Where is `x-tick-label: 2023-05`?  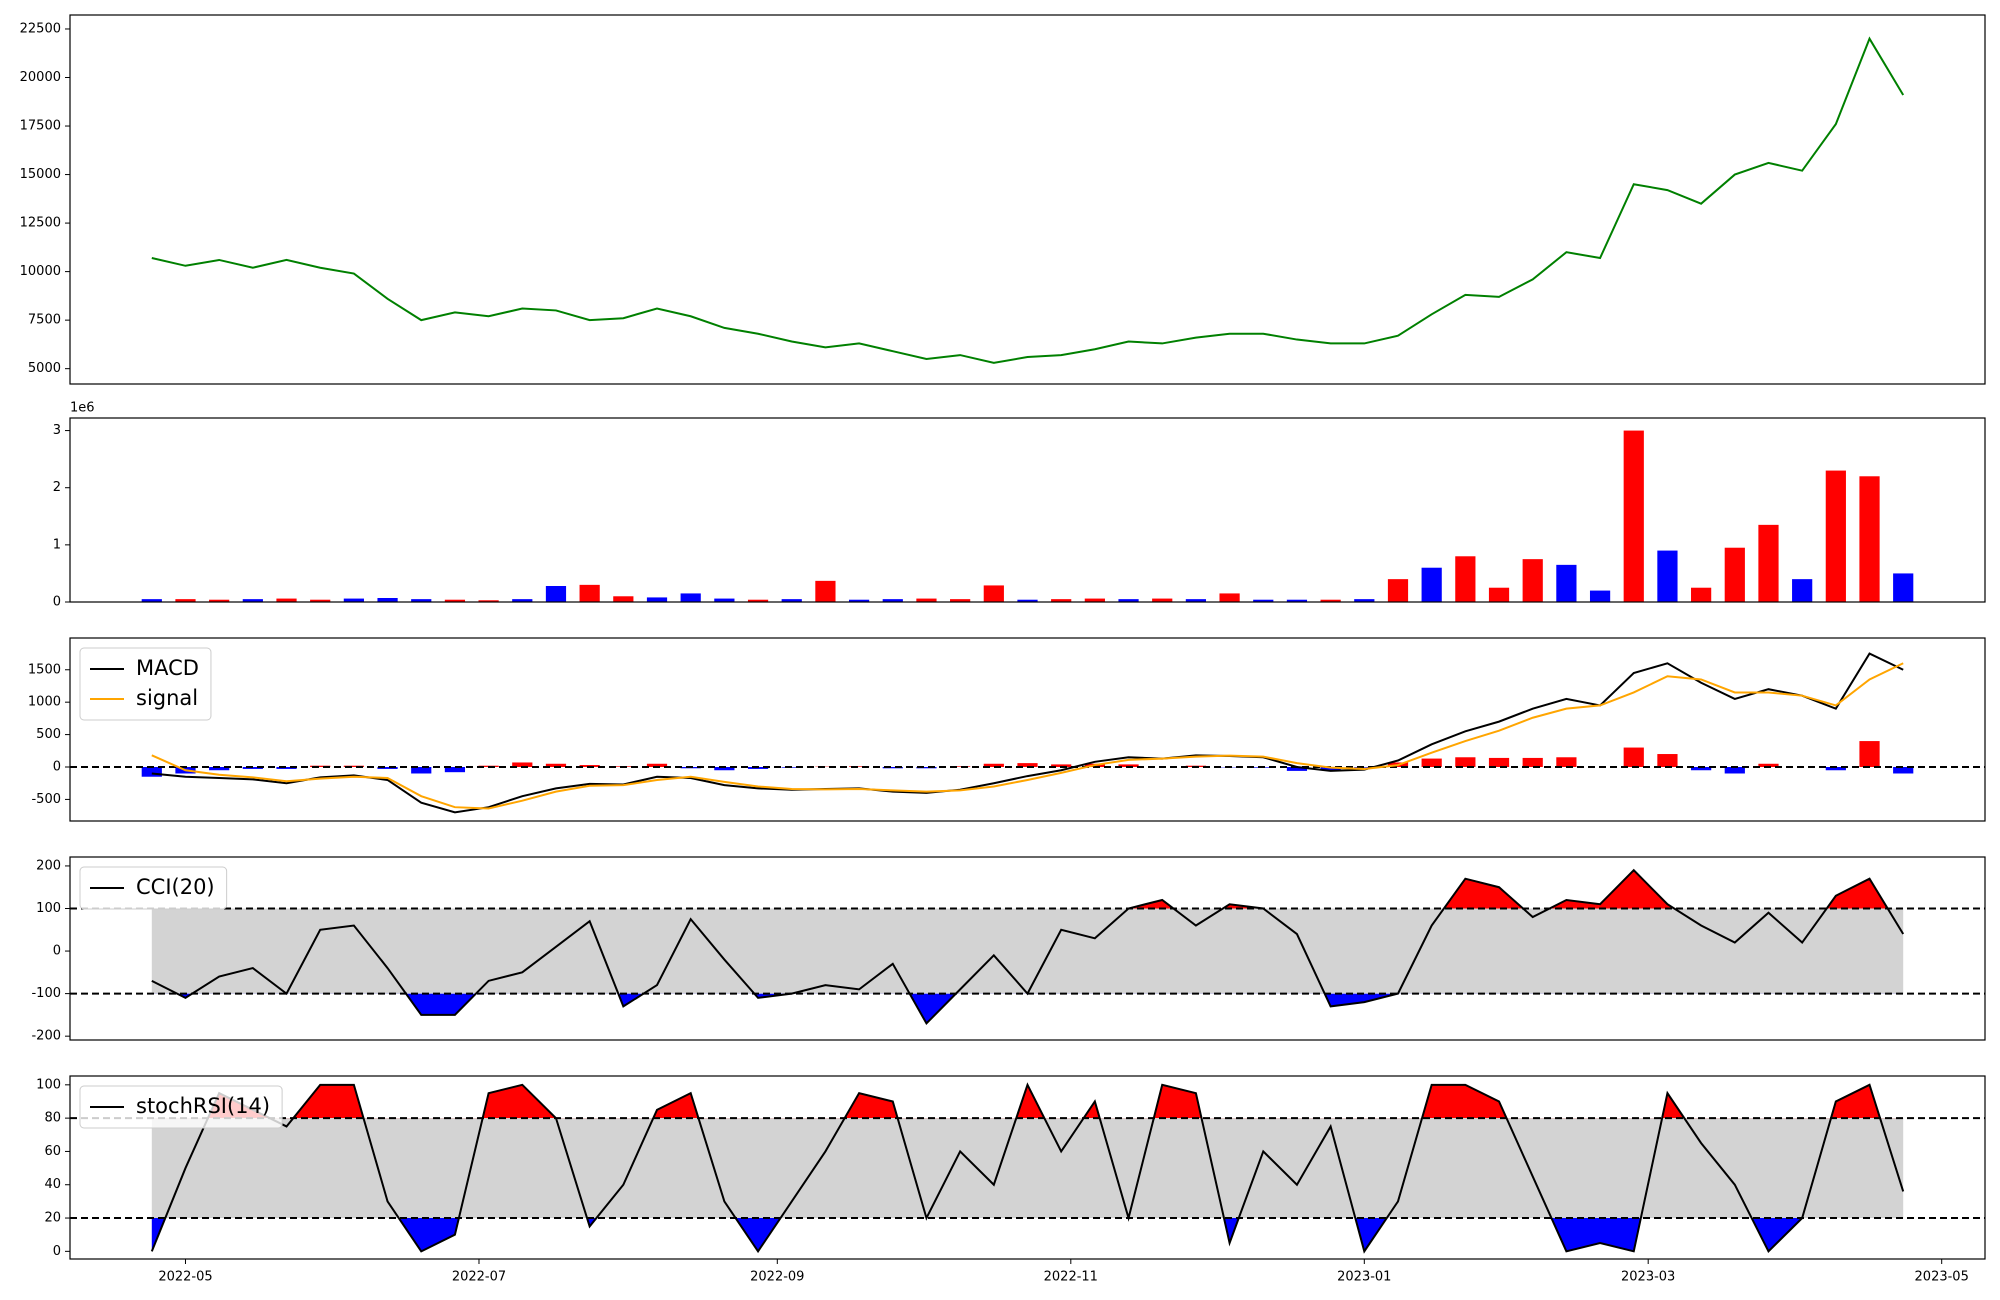
x-tick-label: 2023-05 is located at coordinates (1942, 1277).